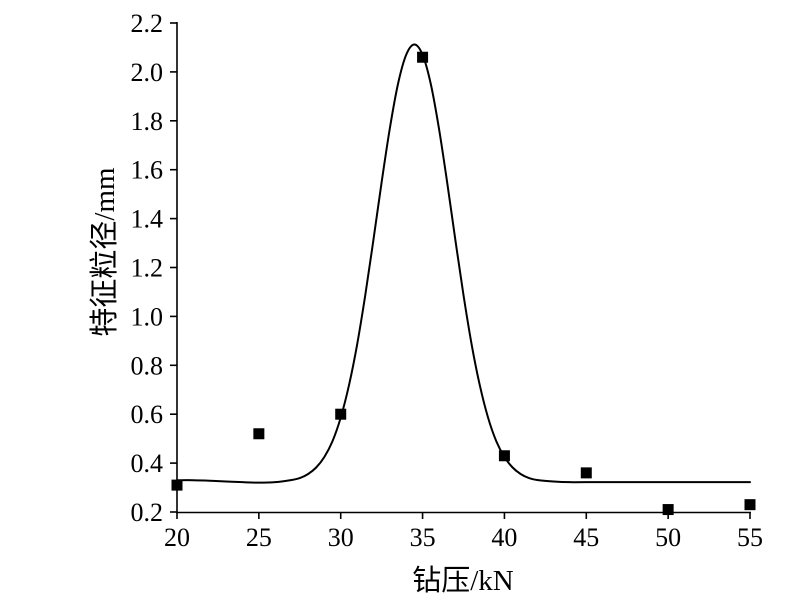 Image resolution: width=810 pixels, height=613 pixels. I want to click on x-axis-title: 钻压/kN, so click(463, 580).